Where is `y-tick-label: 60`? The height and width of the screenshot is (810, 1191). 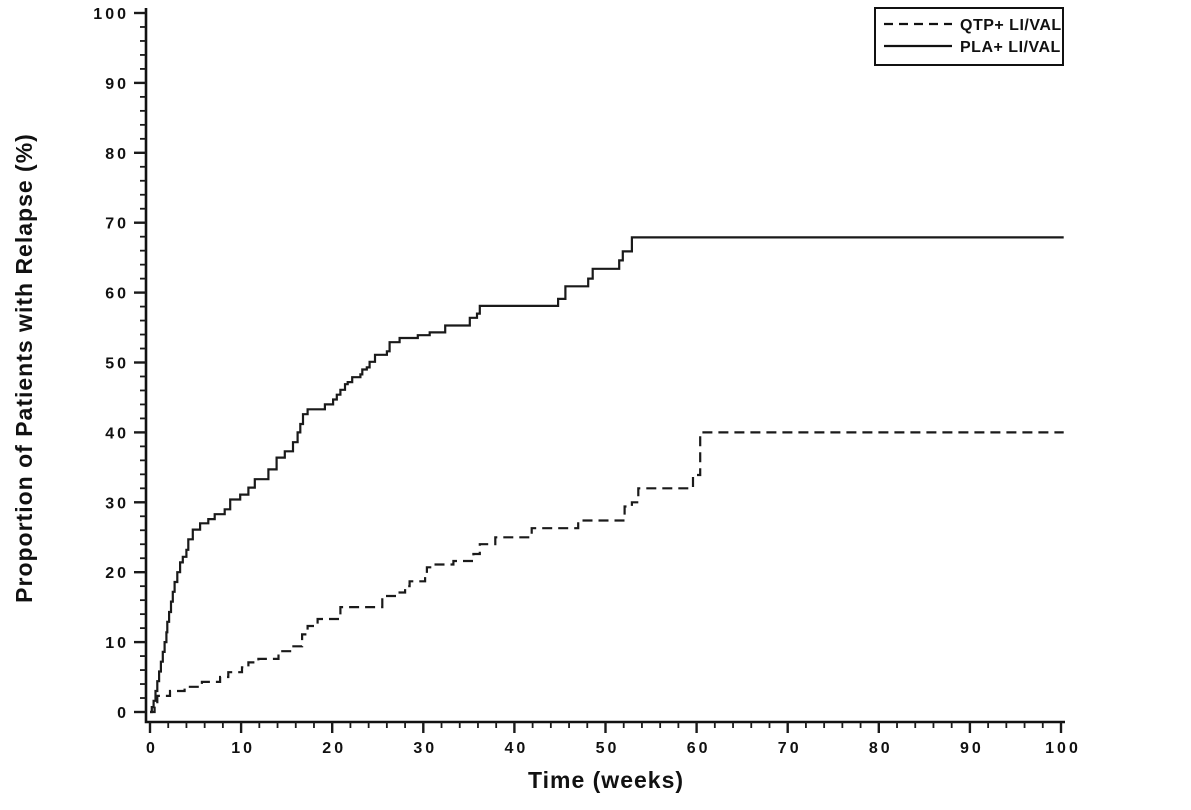
y-tick-label: 60 is located at coordinates (117, 294).